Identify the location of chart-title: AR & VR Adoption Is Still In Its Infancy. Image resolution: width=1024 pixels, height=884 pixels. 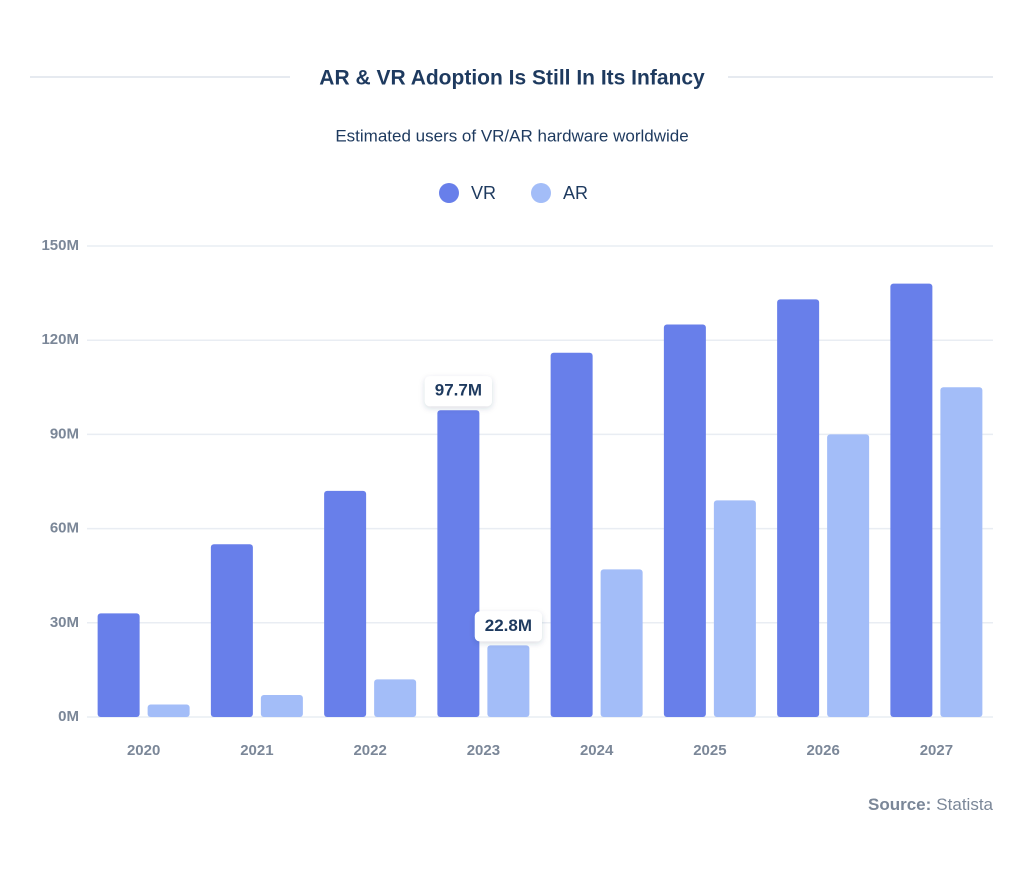
(512, 78).